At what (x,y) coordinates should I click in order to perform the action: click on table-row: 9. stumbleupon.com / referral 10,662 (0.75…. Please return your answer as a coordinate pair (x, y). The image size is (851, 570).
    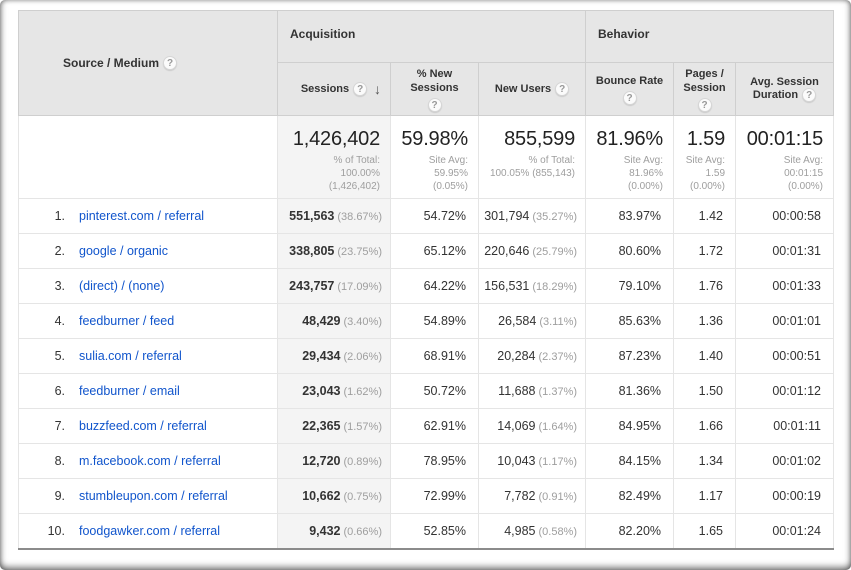
    Looking at the image, I should click on (426, 496).